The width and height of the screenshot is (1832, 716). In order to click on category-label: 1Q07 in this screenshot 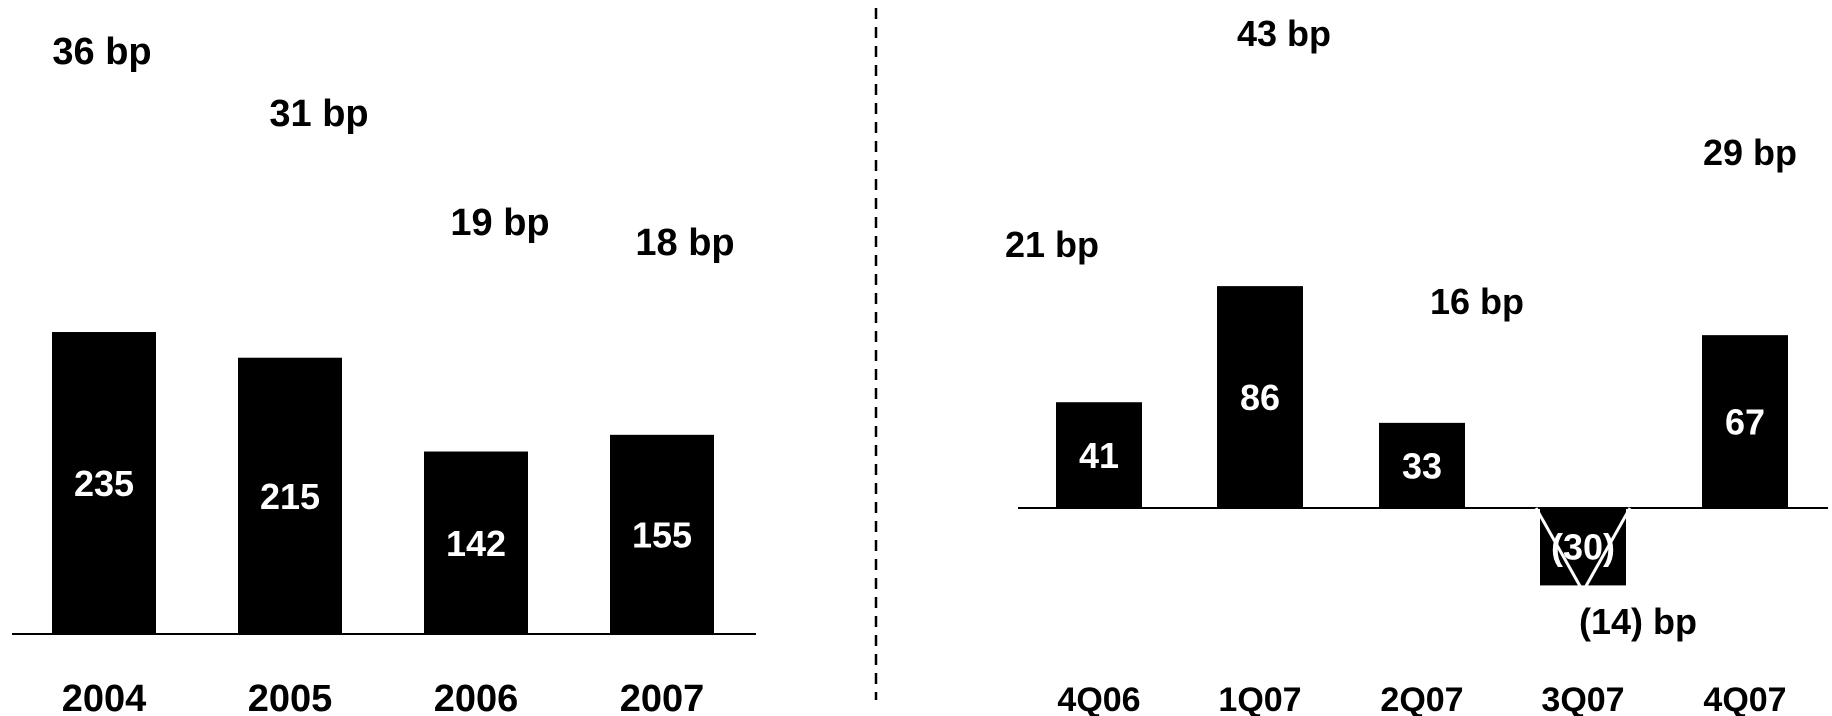, I will do `click(1259, 698)`.